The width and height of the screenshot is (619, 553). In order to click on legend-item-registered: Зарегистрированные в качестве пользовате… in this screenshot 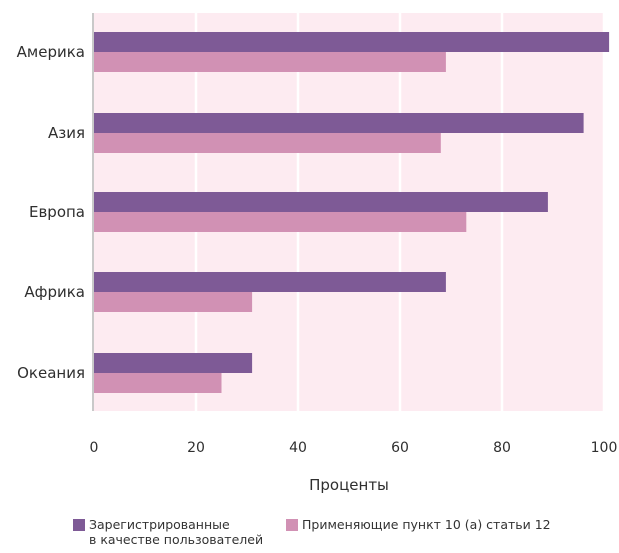, I will do `click(168, 532)`.